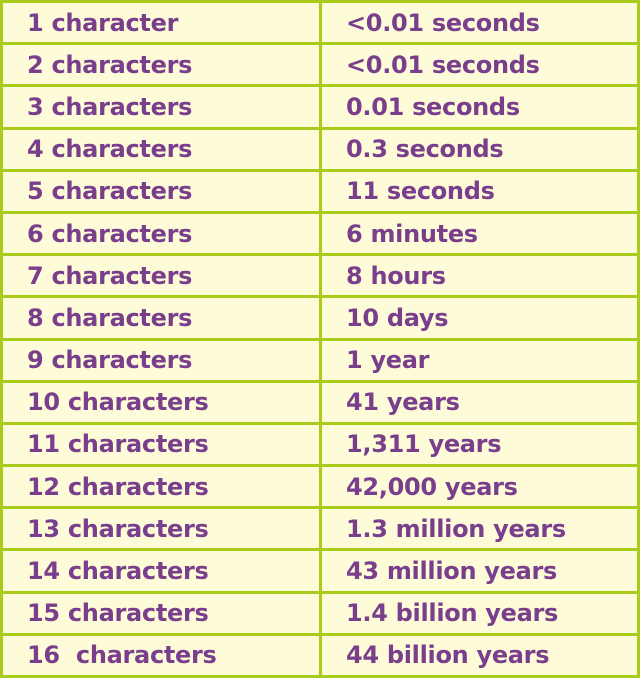 The image size is (640, 678). What do you see at coordinates (479, 571) in the screenshot?
I see `time-cell: 43 million years` at bounding box center [479, 571].